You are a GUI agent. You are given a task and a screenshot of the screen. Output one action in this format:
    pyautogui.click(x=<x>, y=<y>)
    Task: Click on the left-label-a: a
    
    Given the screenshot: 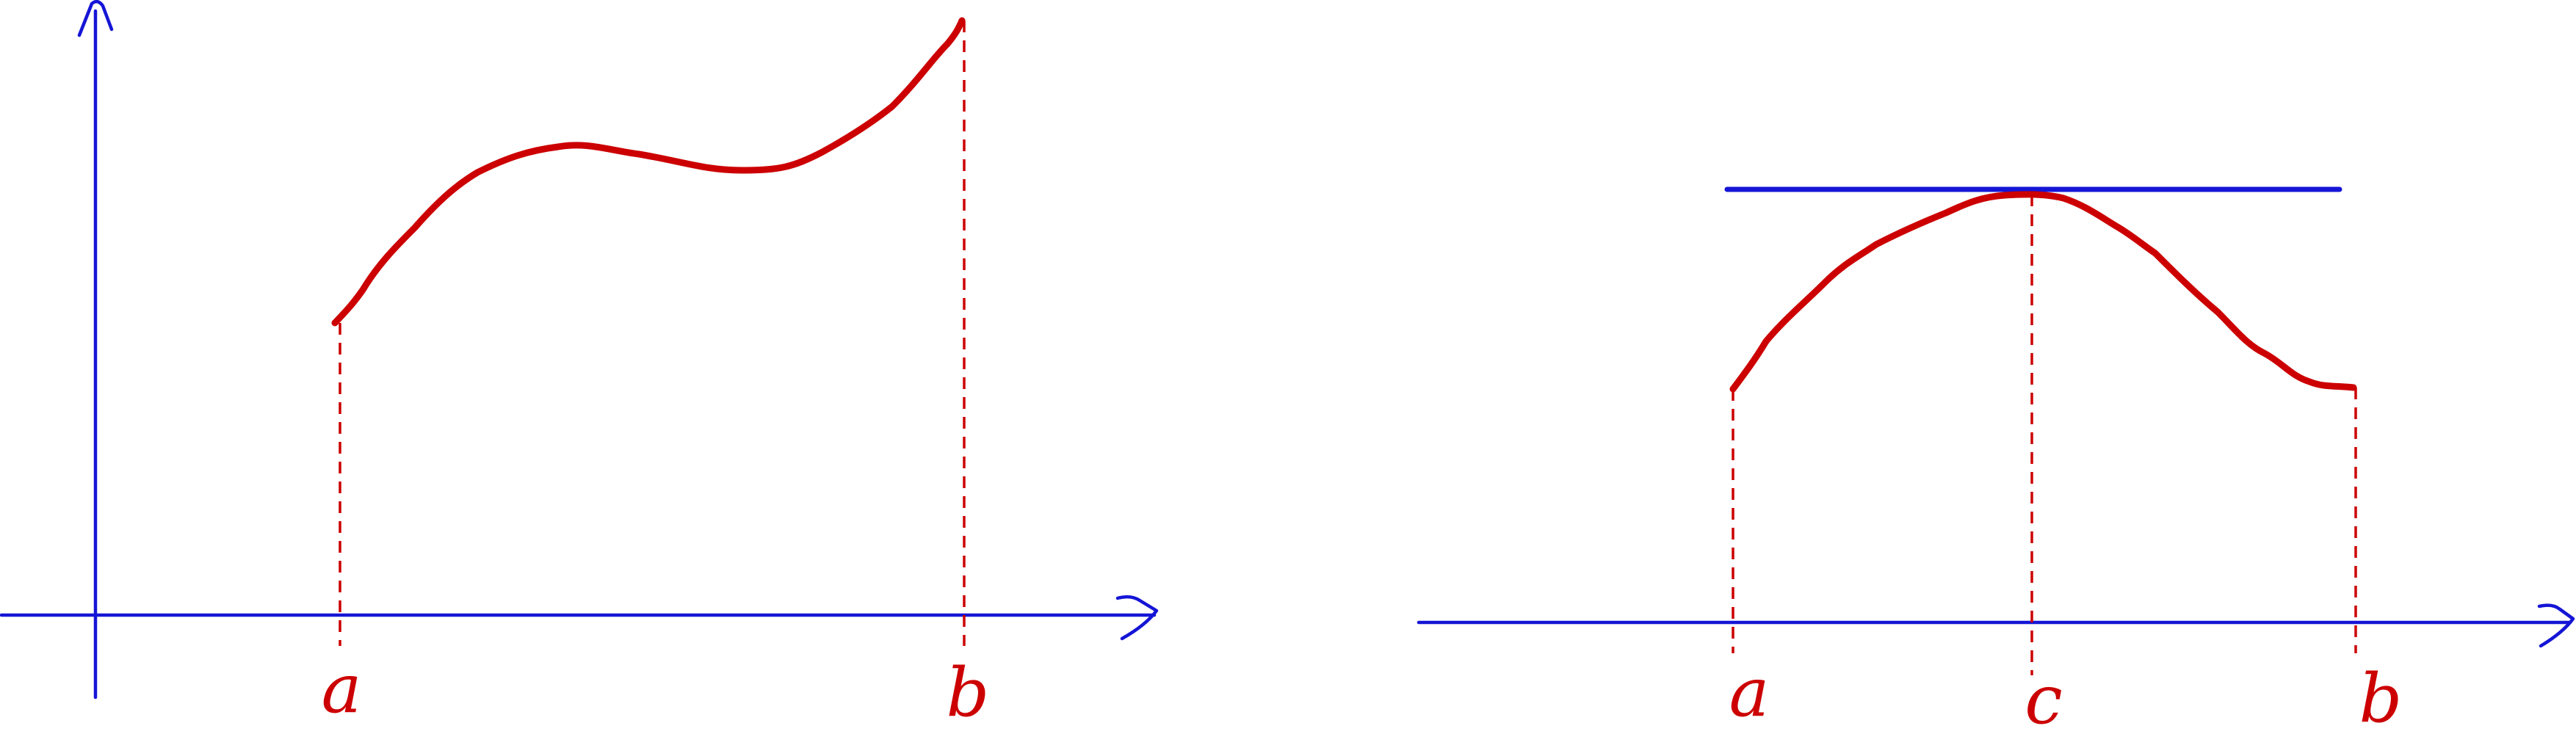 What is the action you would take?
    pyautogui.click(x=342, y=689)
    